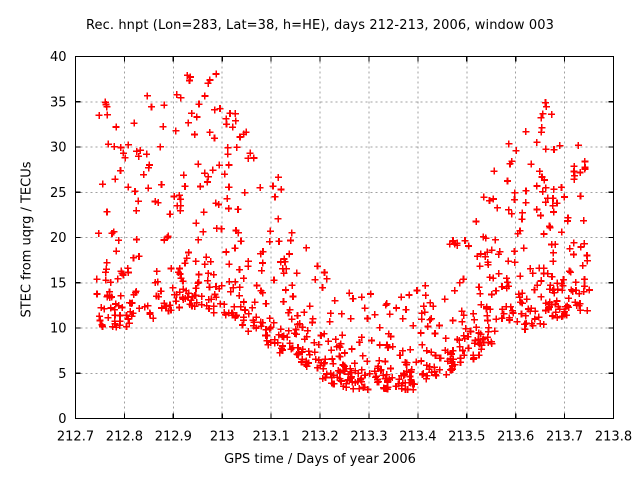  Describe the element at coordinates (62, 374) in the screenshot. I see `y-tick-label: 5` at that location.